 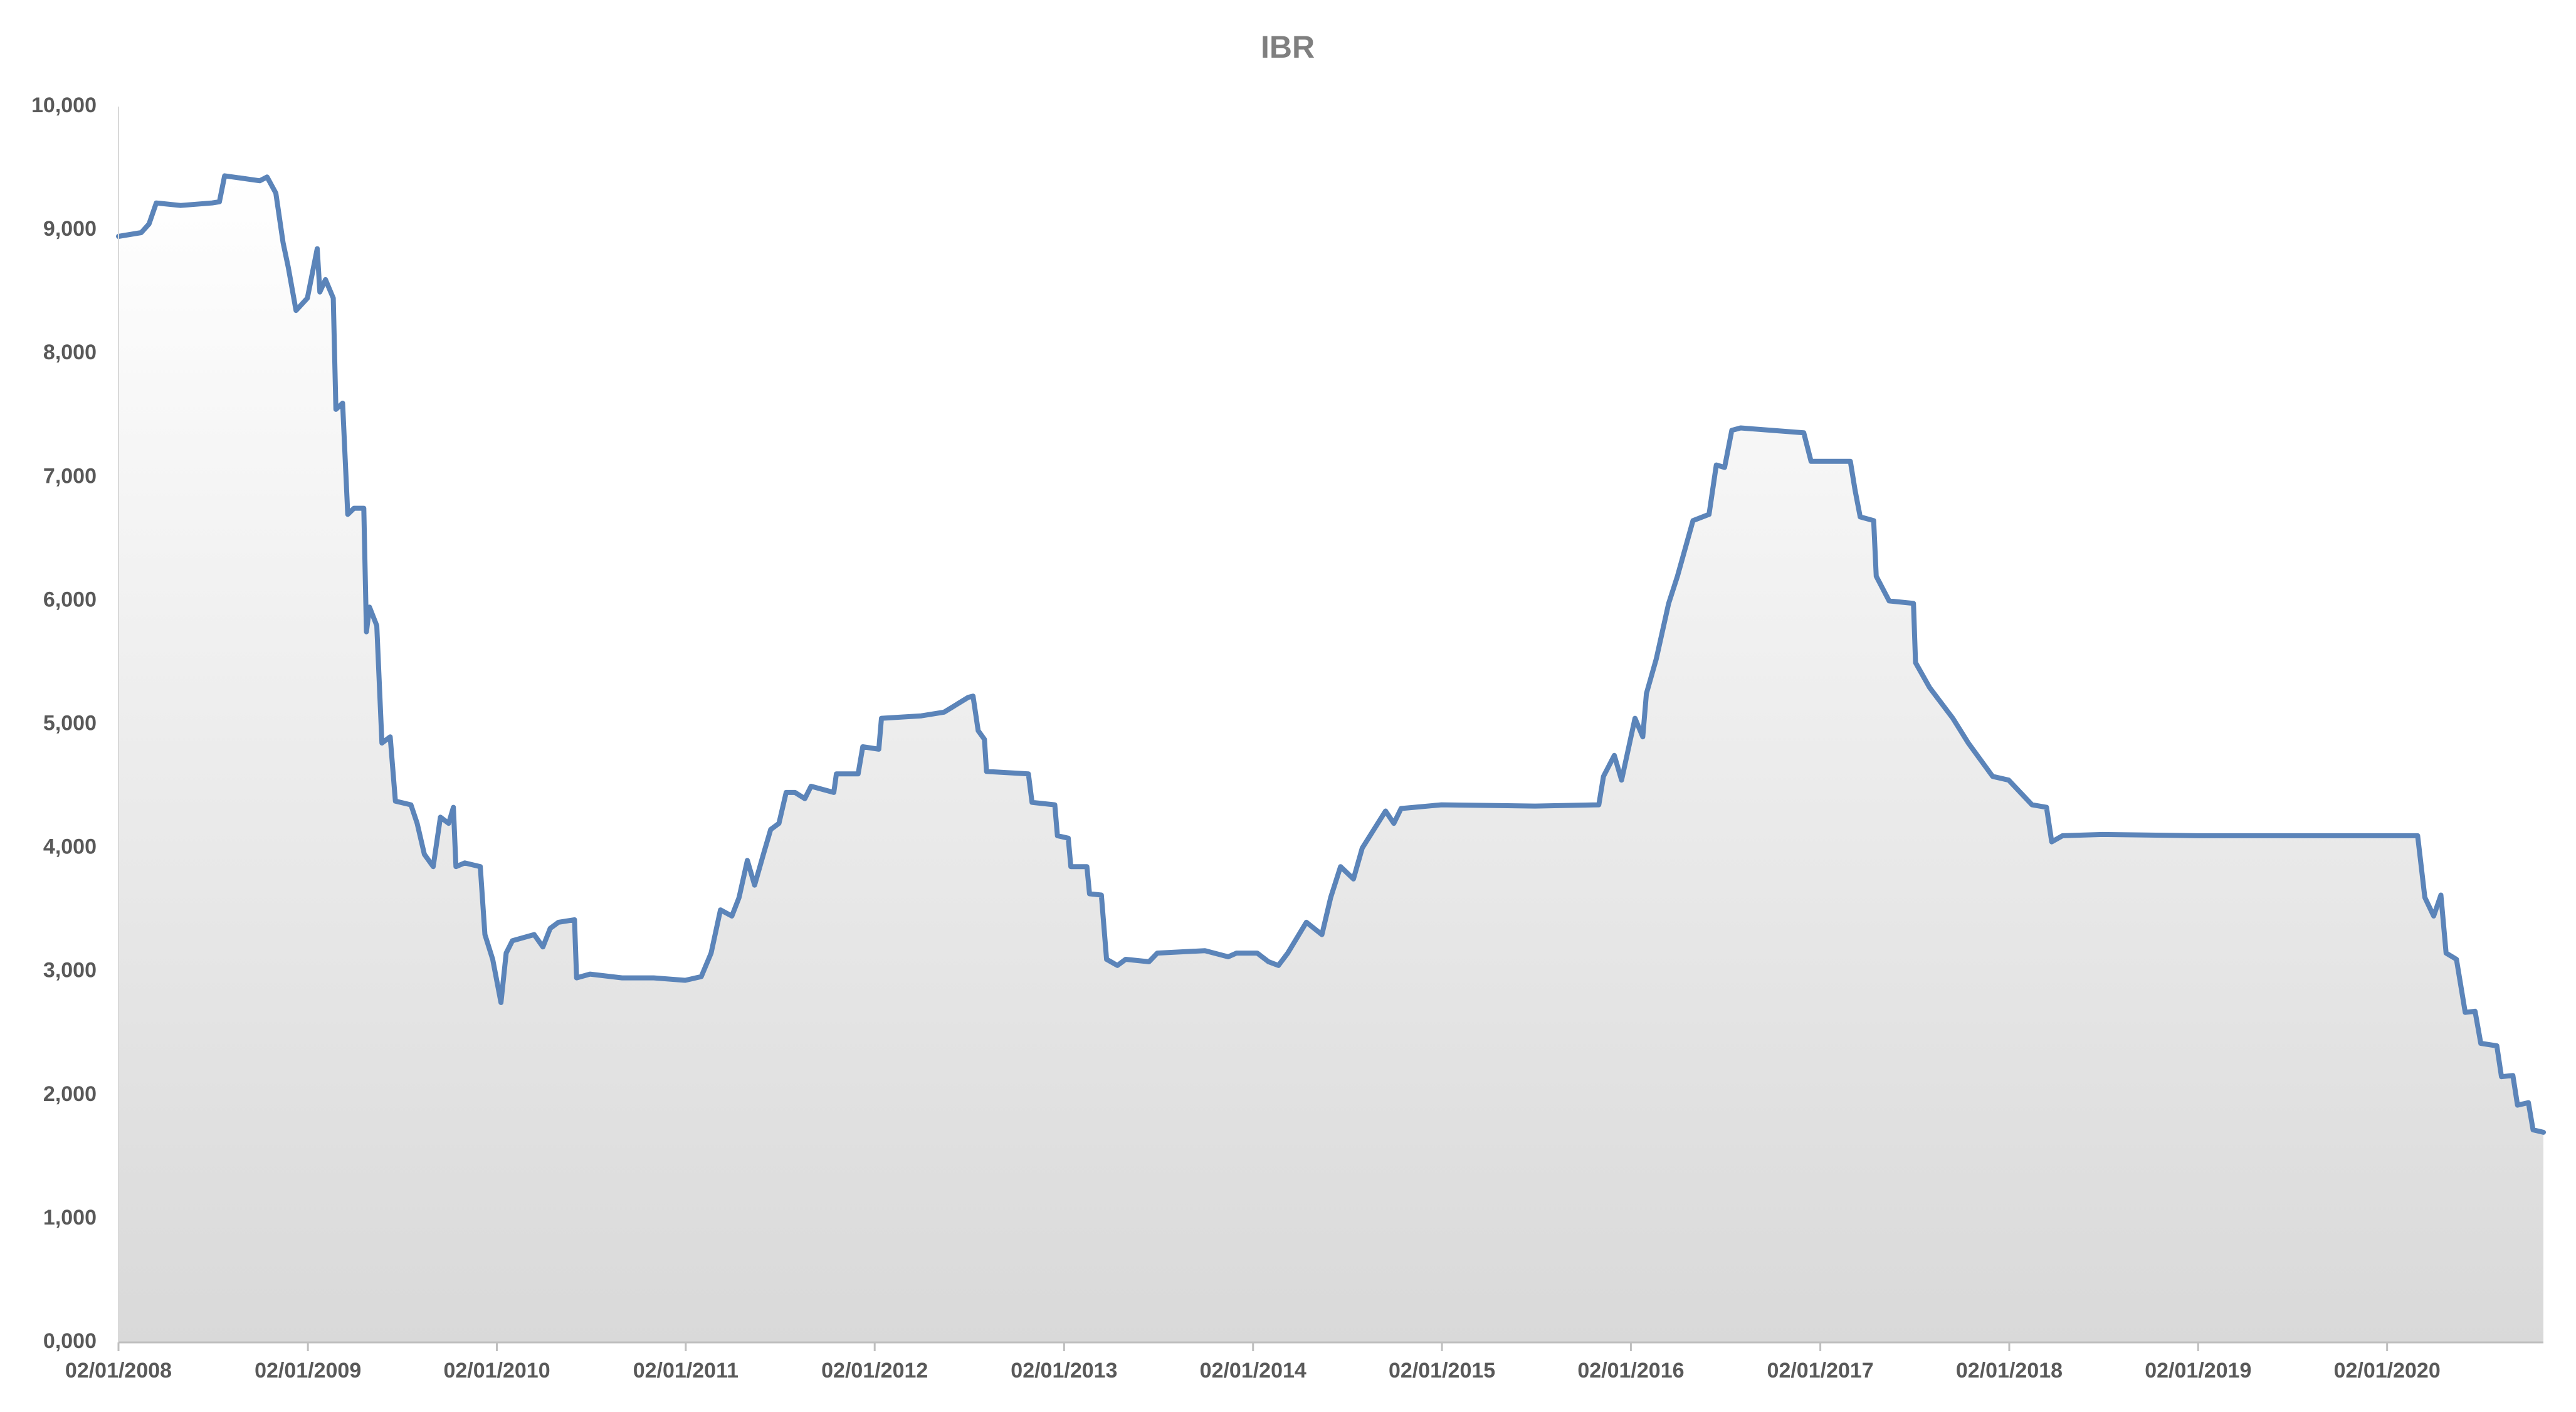 What do you see at coordinates (1288, 47) in the screenshot?
I see `chart-title: IBR` at bounding box center [1288, 47].